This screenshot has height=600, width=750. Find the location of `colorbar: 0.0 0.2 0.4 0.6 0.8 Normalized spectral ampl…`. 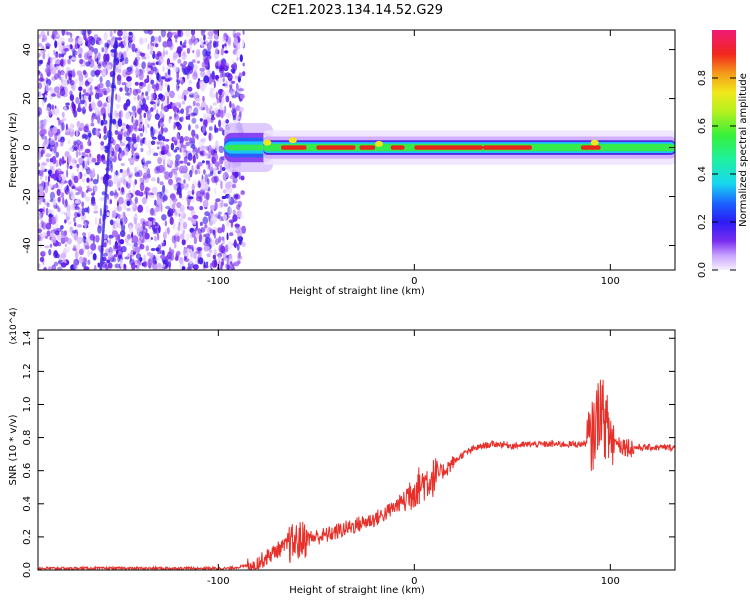

colorbar: 0.0 0.2 0.4 0.6 0.8 Normalized spectral ampl… is located at coordinates (723, 154).